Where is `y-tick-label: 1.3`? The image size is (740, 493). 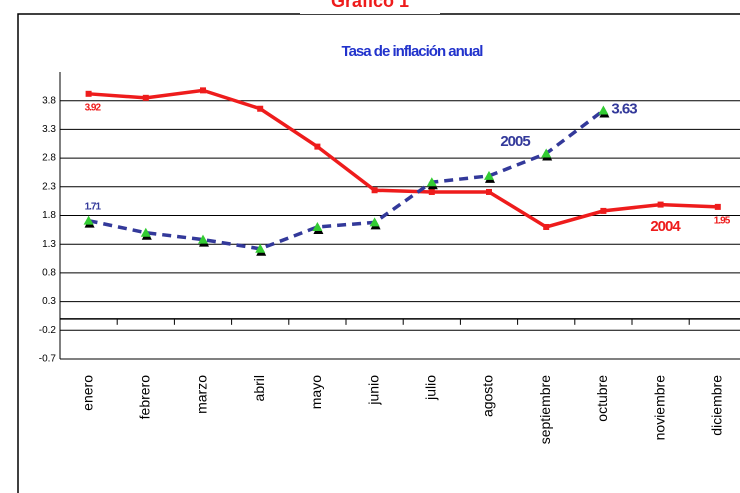 y-tick-label: 1.3 is located at coordinates (49, 244).